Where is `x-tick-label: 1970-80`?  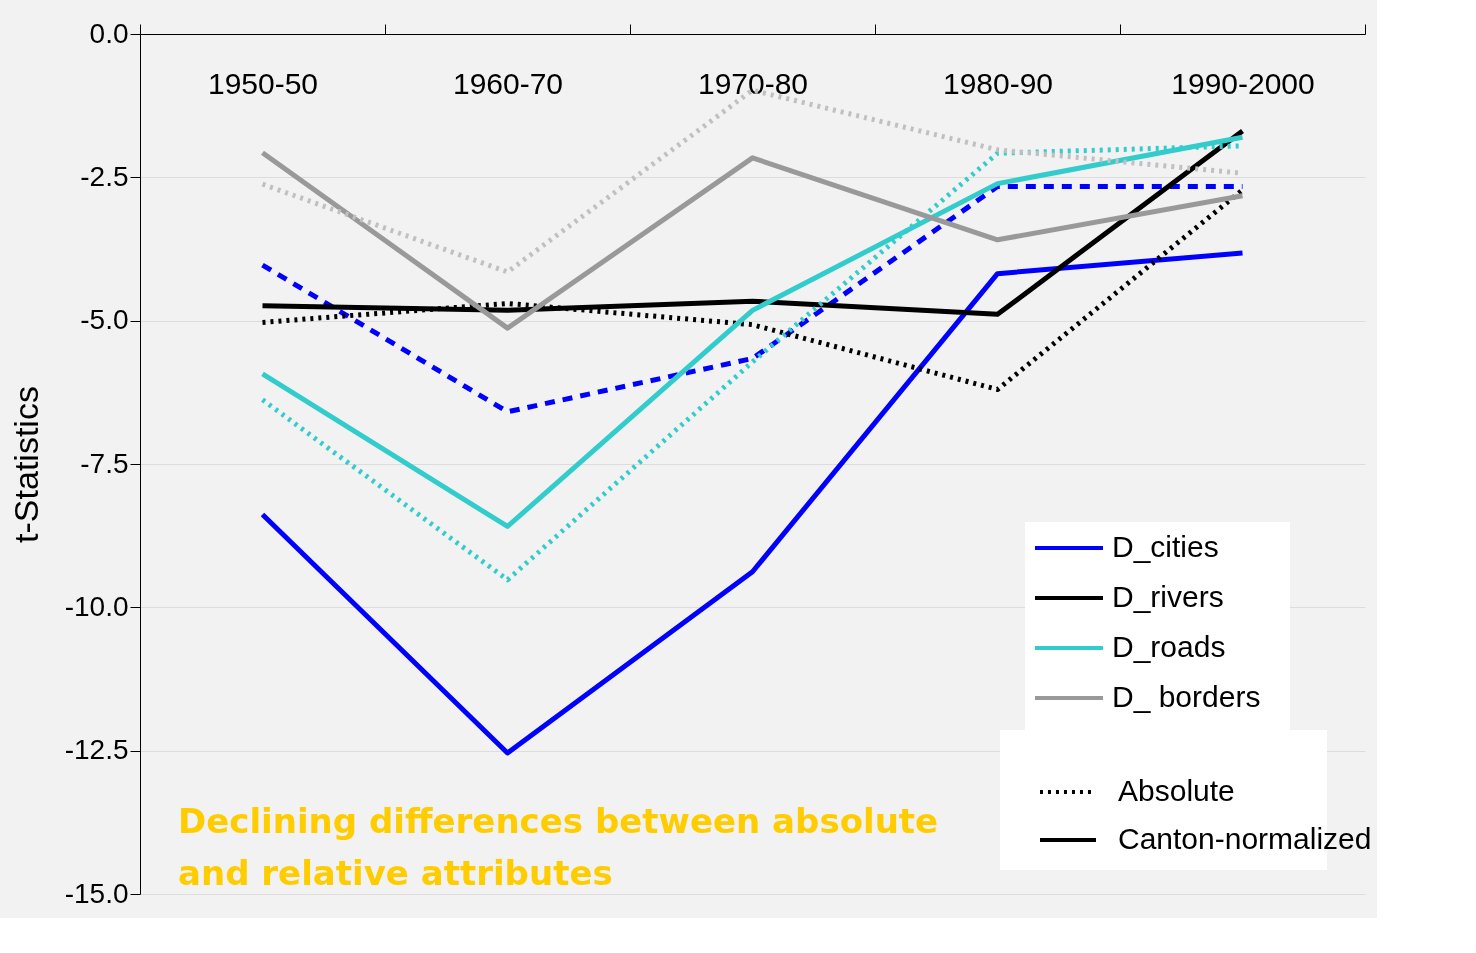 x-tick-label: 1970-80 is located at coordinates (753, 83).